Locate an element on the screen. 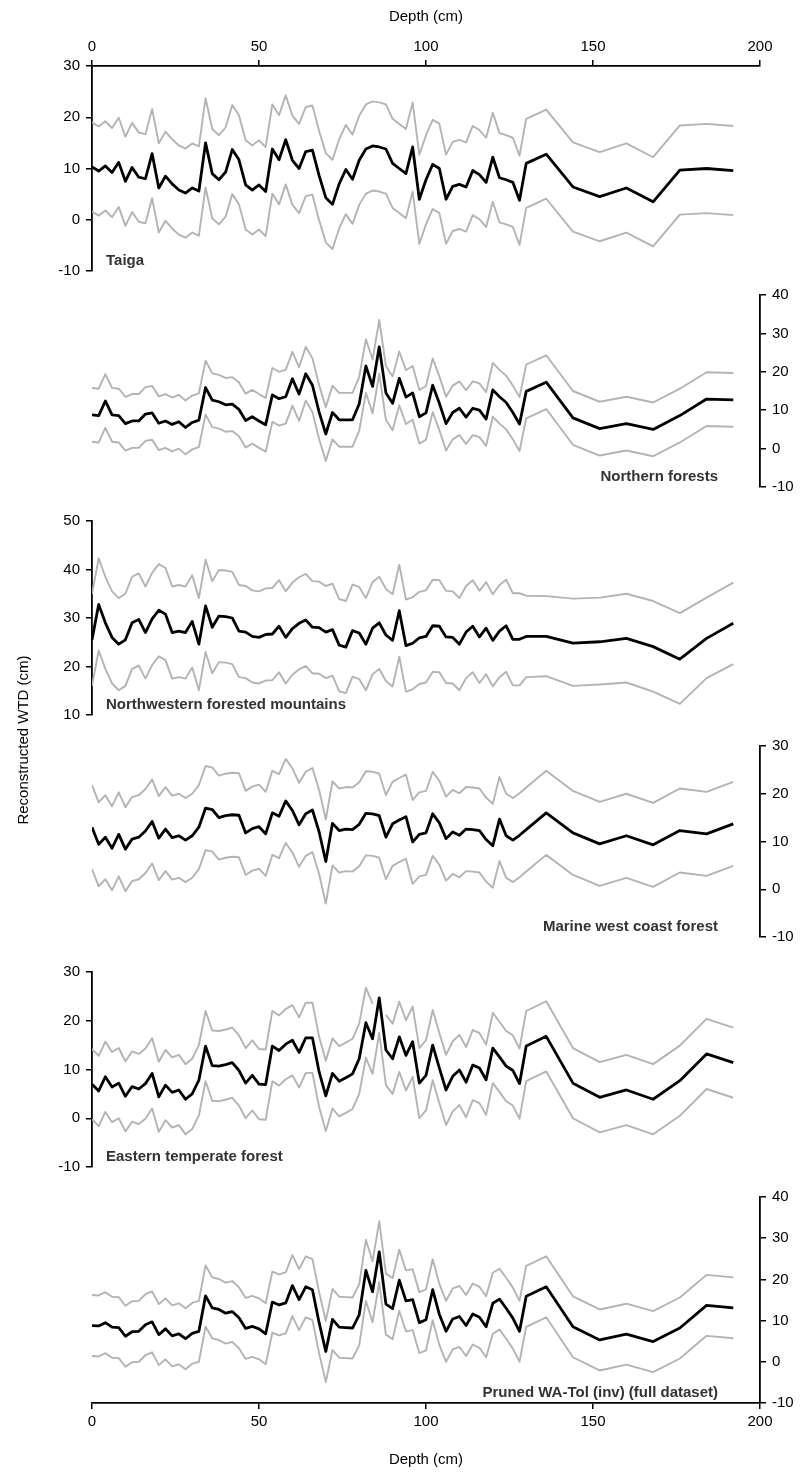 Image resolution: width=803 pixels, height=1475 pixels. annotation: Eastern temperate forest is located at coordinates (194, 1155).